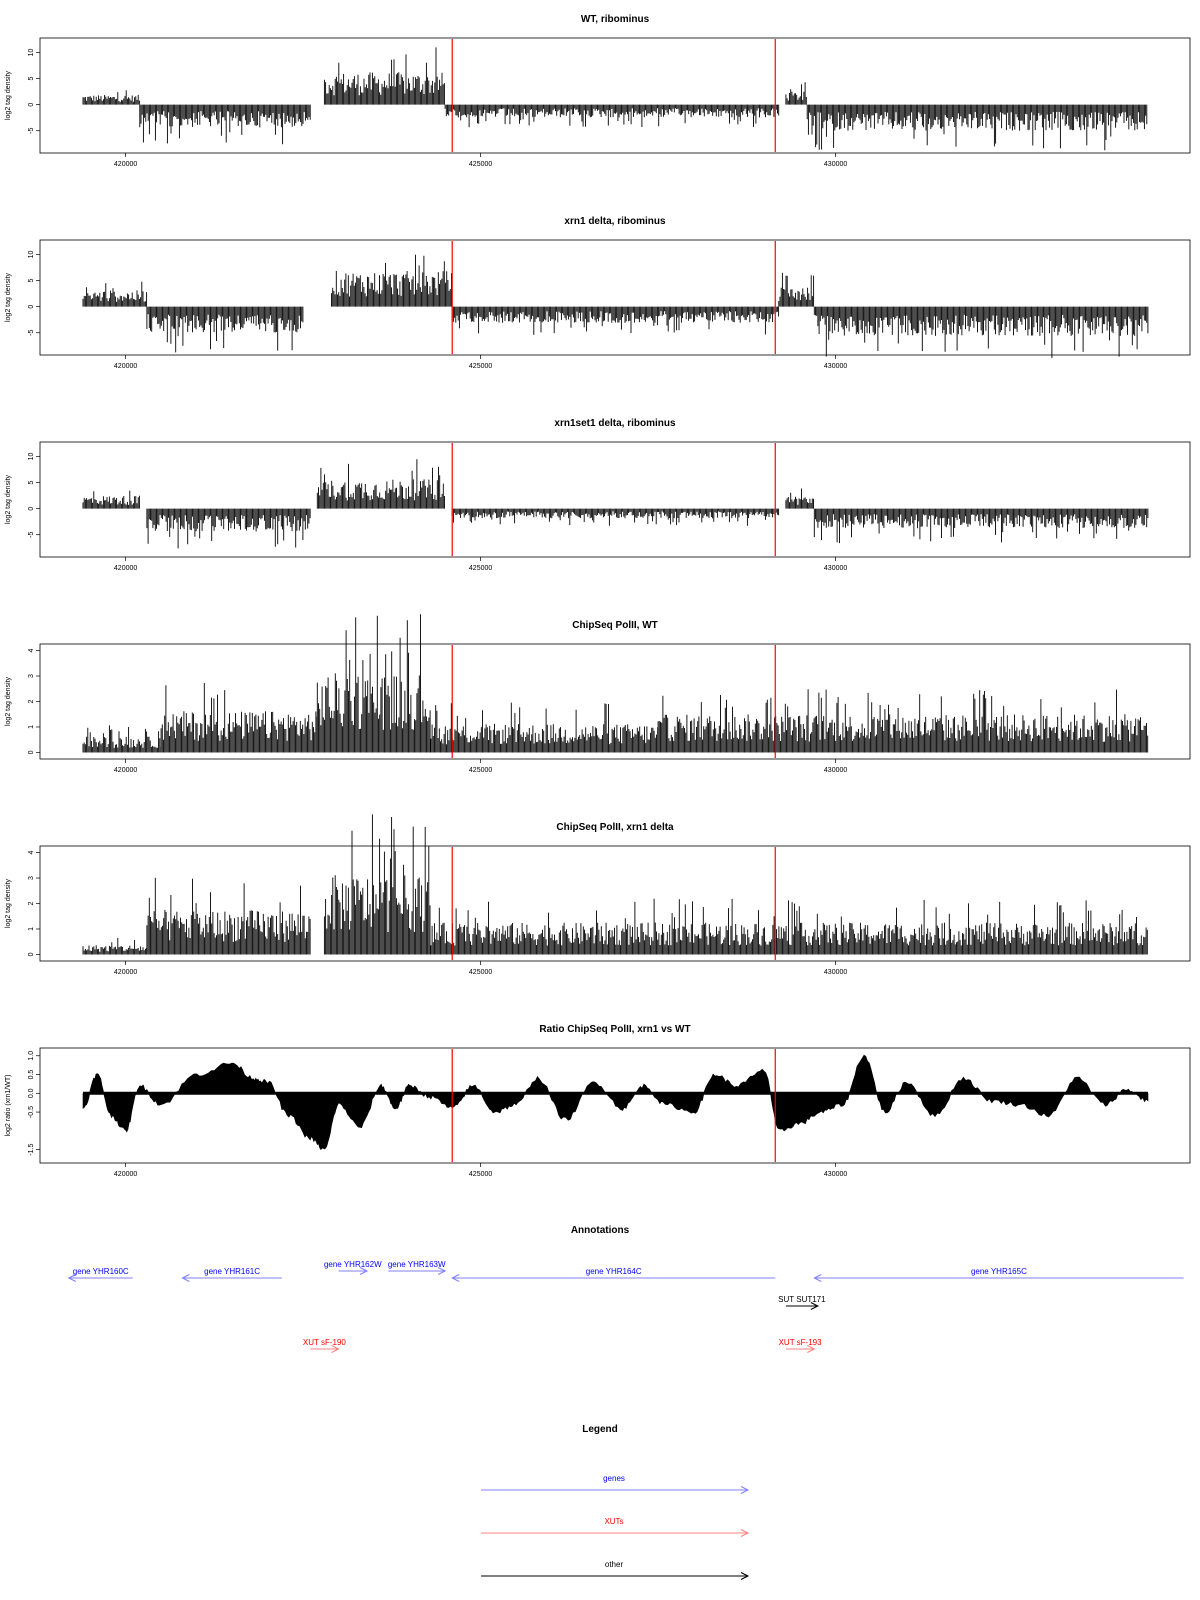 The height and width of the screenshot is (1600, 1200). I want to click on feature-label: gene YHR163W, so click(417, 1264).